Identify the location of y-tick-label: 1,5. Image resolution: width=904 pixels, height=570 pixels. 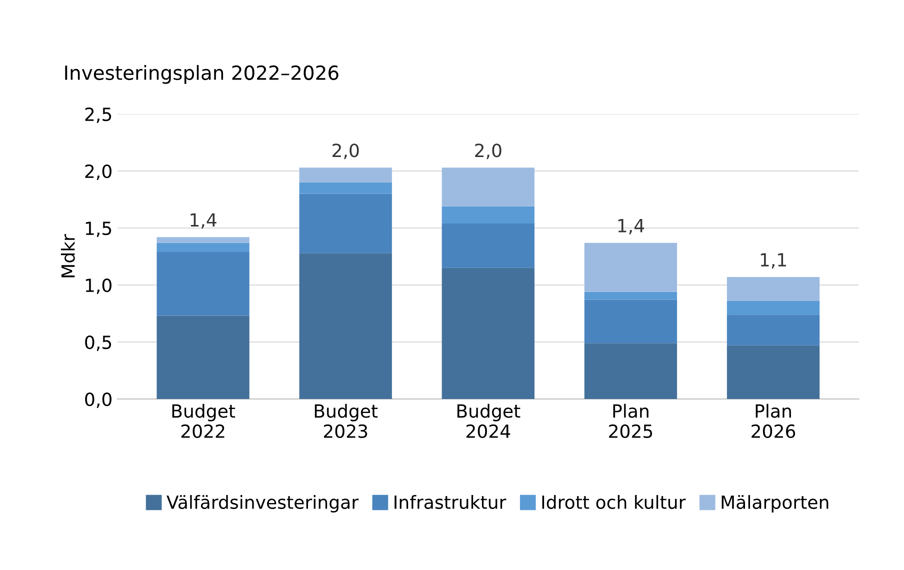
(99, 229).